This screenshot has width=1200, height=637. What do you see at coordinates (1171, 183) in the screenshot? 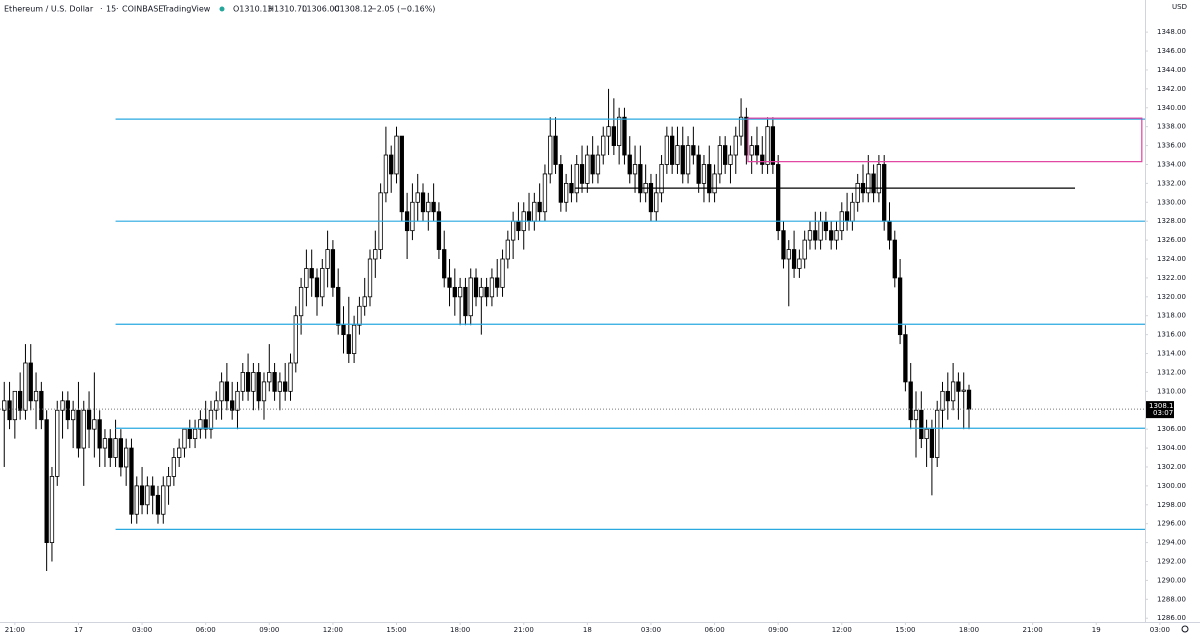
I see `y-tick-label: 1332.00` at bounding box center [1171, 183].